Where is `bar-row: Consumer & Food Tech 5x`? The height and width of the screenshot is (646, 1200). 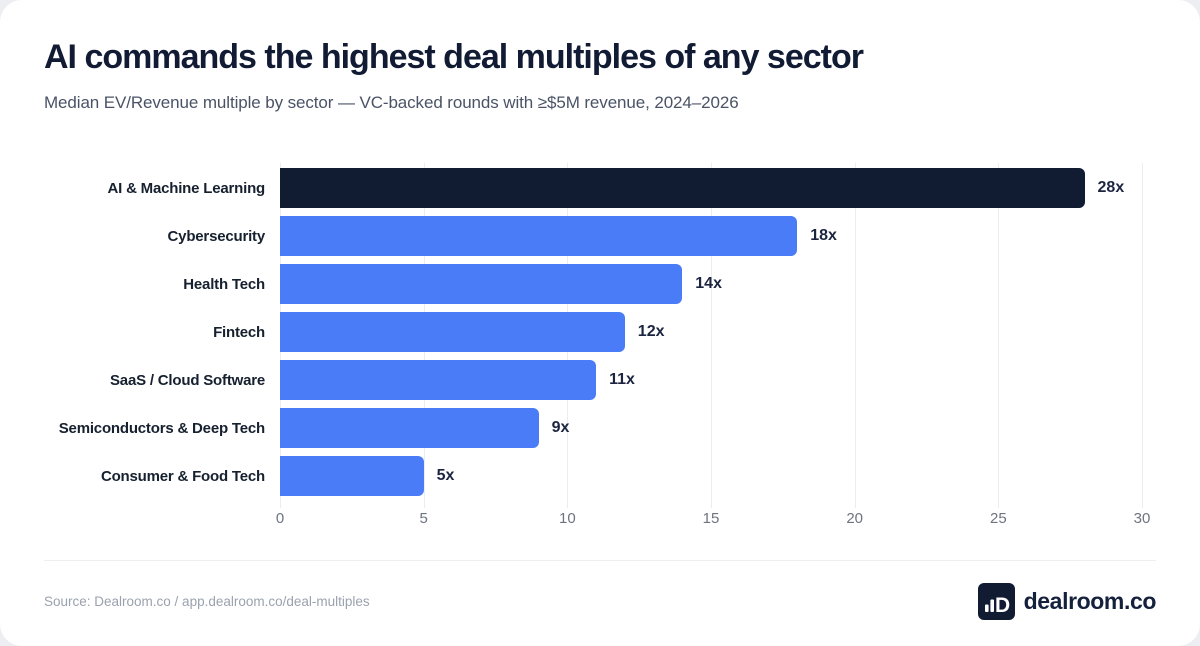 bar-row: Consumer & Food Tech 5x is located at coordinates (600, 476).